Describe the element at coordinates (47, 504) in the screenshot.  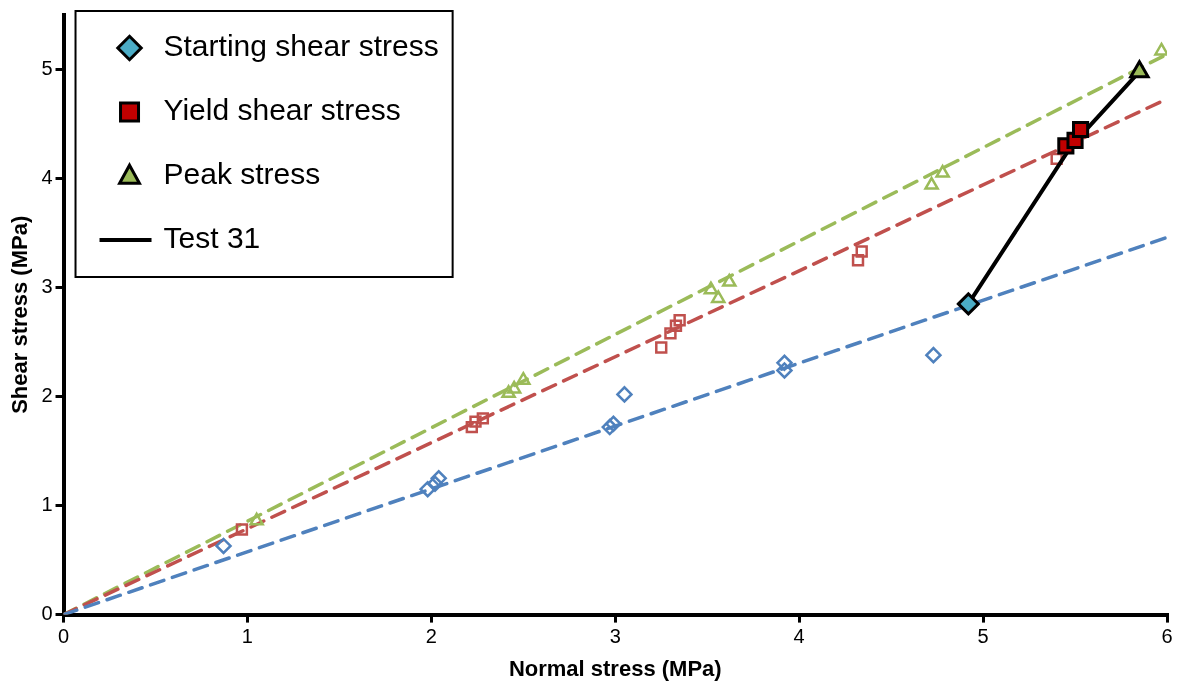
I see `y-tick-label: 1` at that location.